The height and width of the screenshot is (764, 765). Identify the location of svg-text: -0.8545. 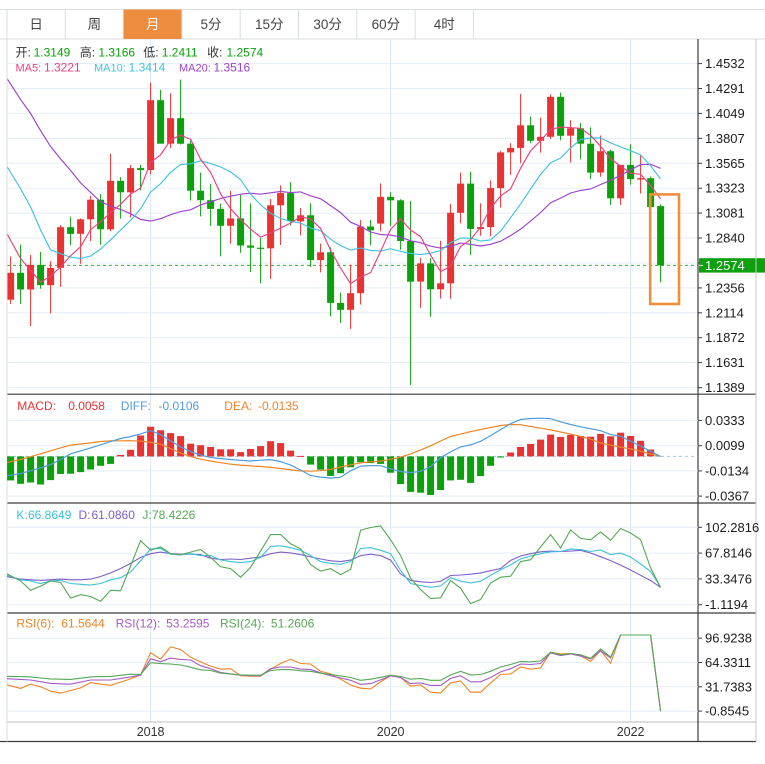
(727, 711).